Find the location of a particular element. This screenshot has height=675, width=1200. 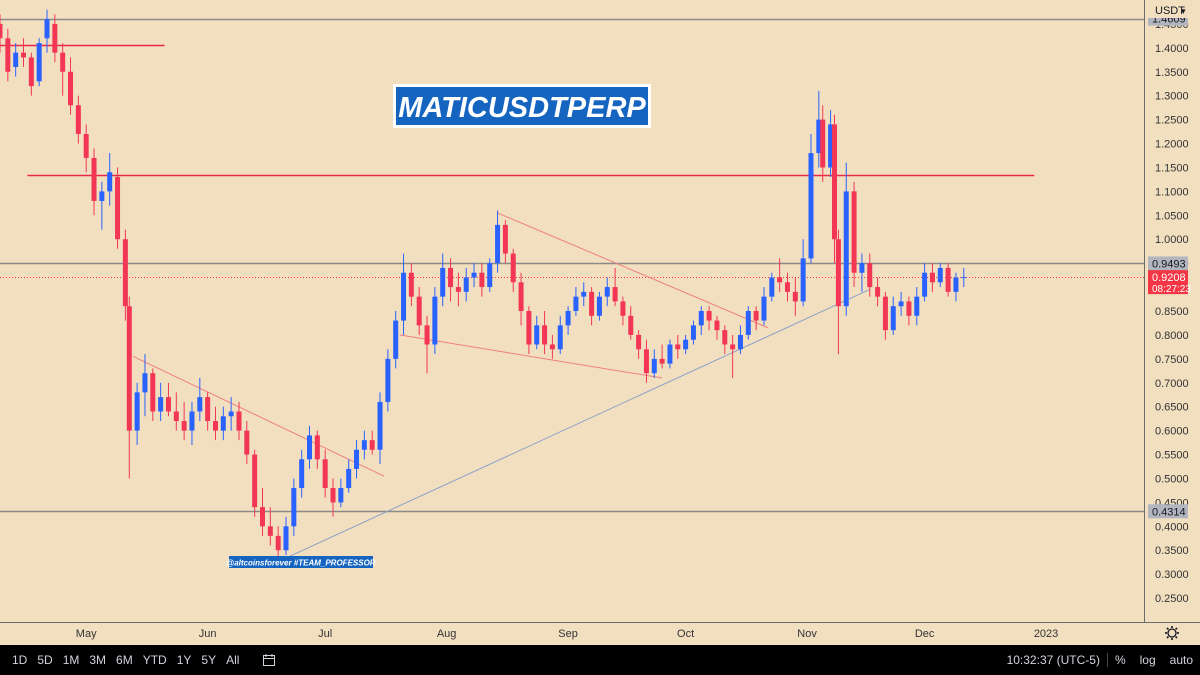

range-buttons: 1D 5D 1M 3M 6M YTD 1Y 5Y All is located at coordinates (125, 660).